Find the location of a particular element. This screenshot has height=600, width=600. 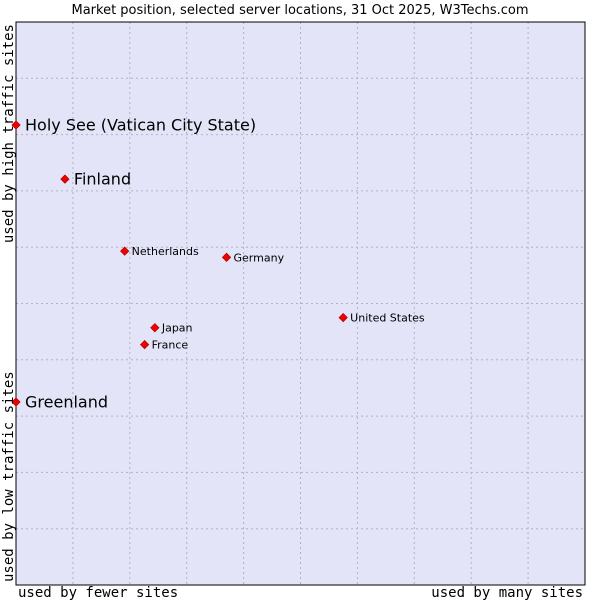

data-point-united-states: United States is located at coordinates (381, 318).